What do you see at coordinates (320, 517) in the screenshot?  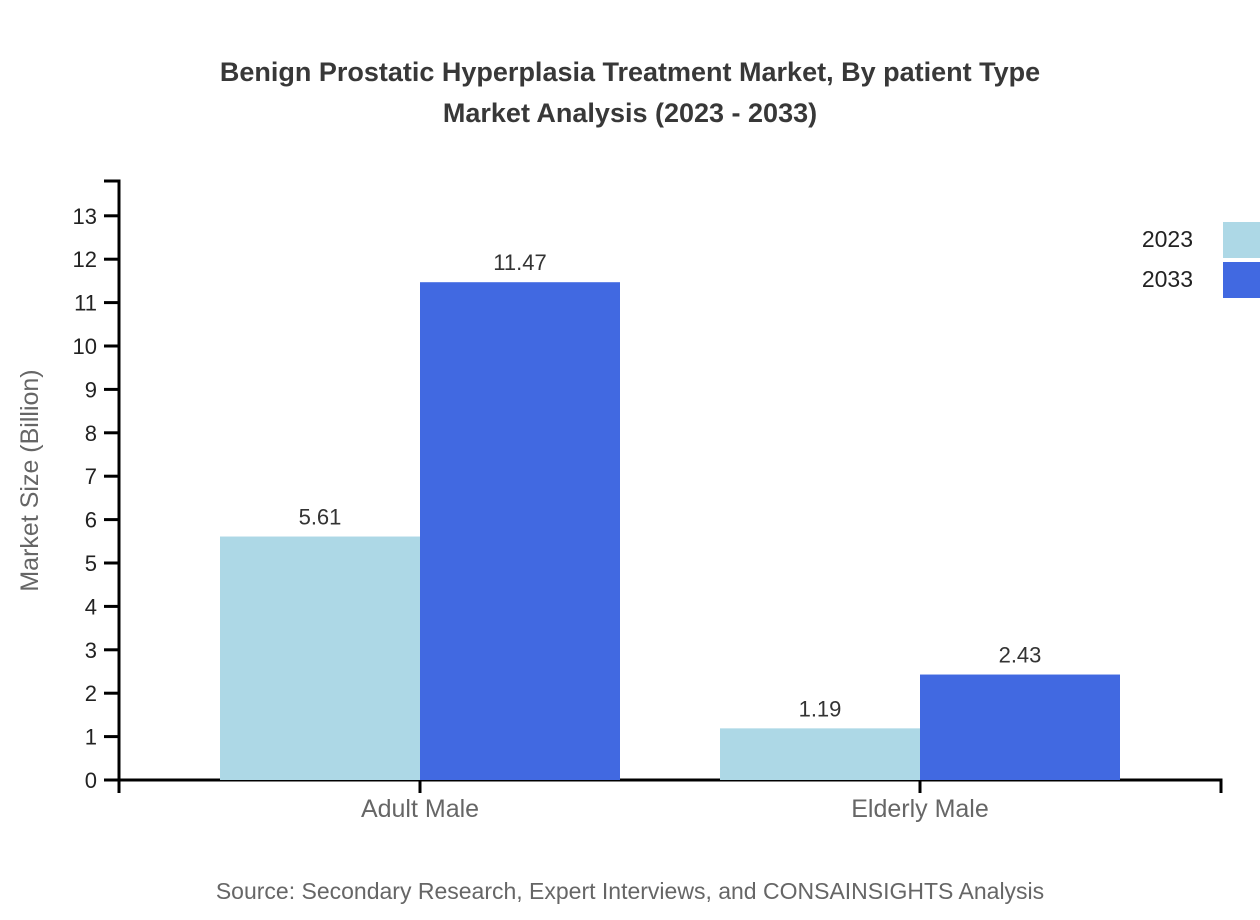 I see `value-label-adult-male-2023: 5.61` at bounding box center [320, 517].